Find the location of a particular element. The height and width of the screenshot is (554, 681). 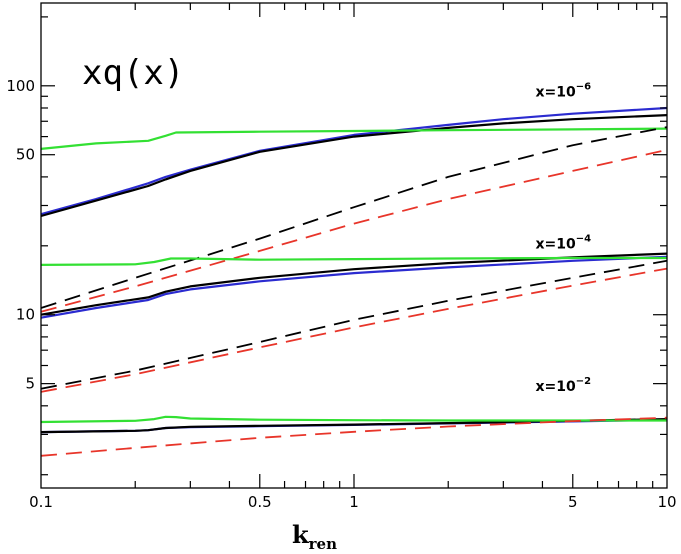

x-axis-label-main: k is located at coordinates (301, 534).